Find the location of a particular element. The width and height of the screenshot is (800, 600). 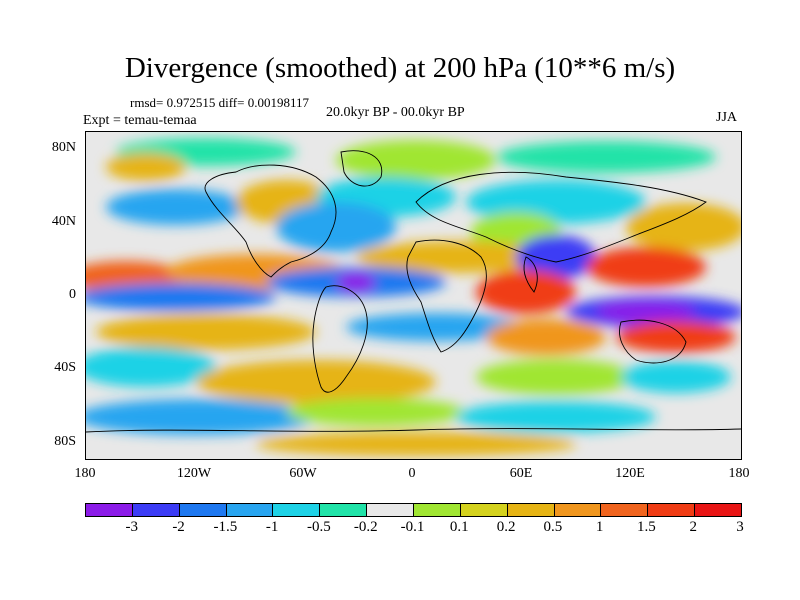

colorbar-label: -2 is located at coordinates (178, 527).